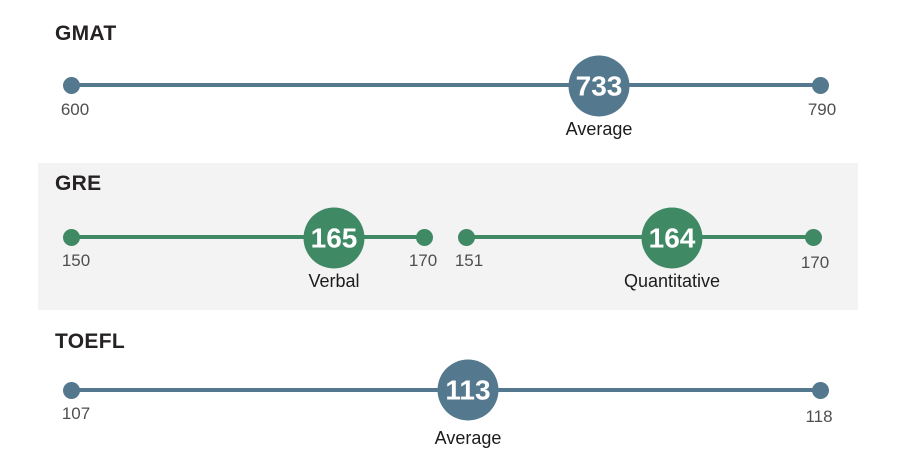  What do you see at coordinates (820, 390) in the screenshot?
I see `toefl-max-dot` at bounding box center [820, 390].